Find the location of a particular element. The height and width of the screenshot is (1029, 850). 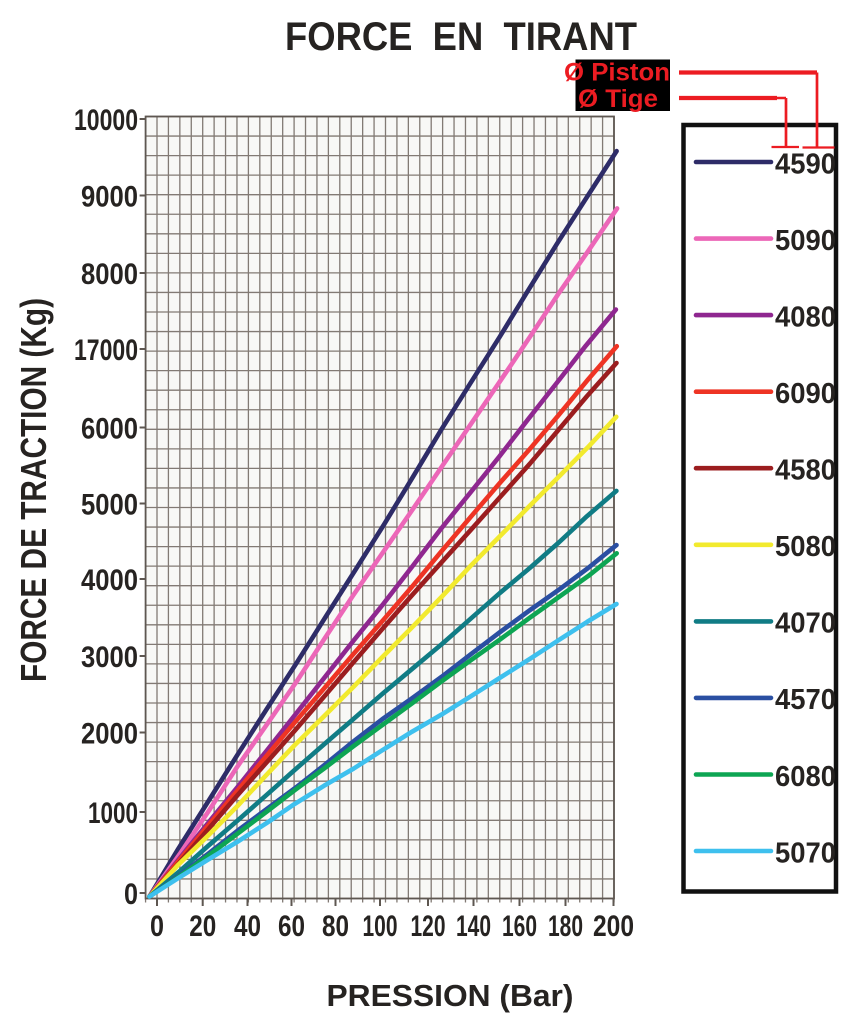

svg-text: 4080 is located at coordinates (805, 317).